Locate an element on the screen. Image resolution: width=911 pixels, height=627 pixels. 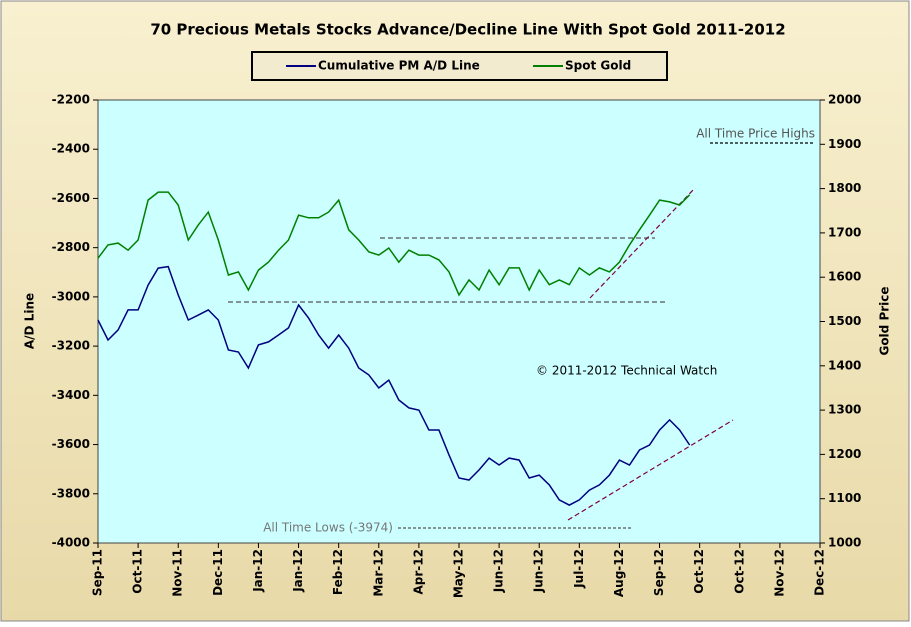
y2-tick-label: 1900 is located at coordinates (844, 144).